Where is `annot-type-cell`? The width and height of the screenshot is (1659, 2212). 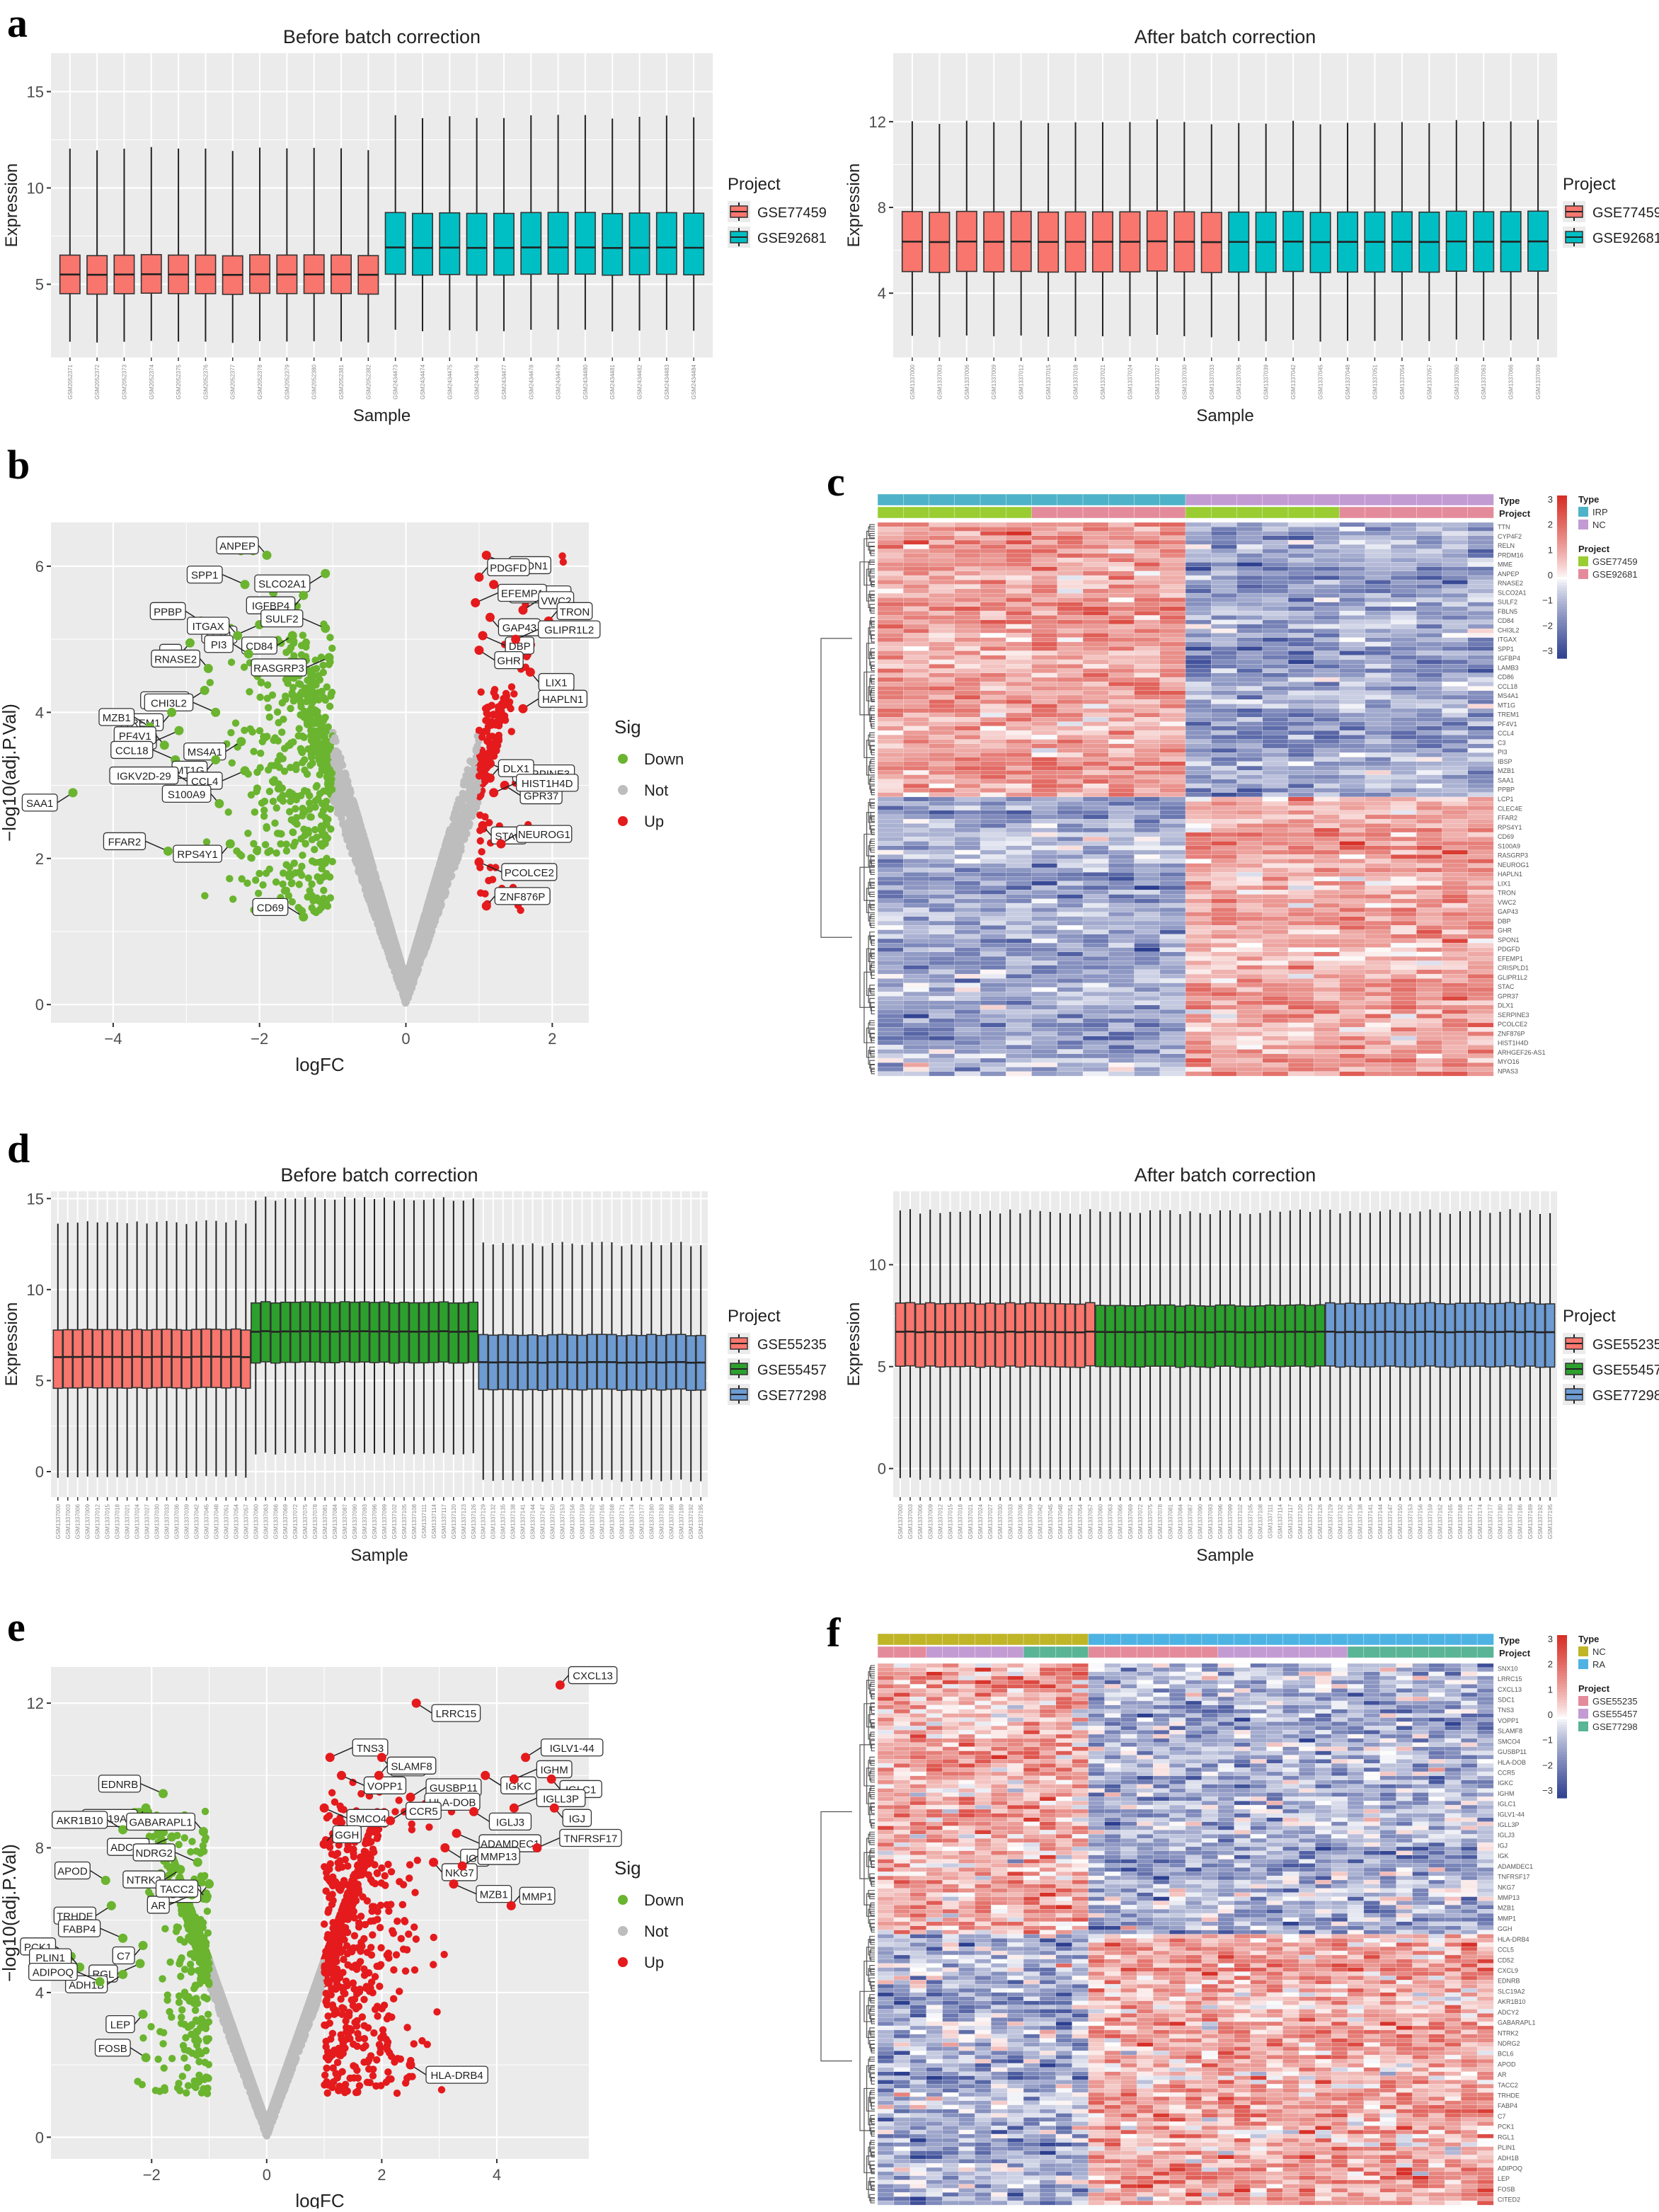 annot-type-cell is located at coordinates (1455, 499).